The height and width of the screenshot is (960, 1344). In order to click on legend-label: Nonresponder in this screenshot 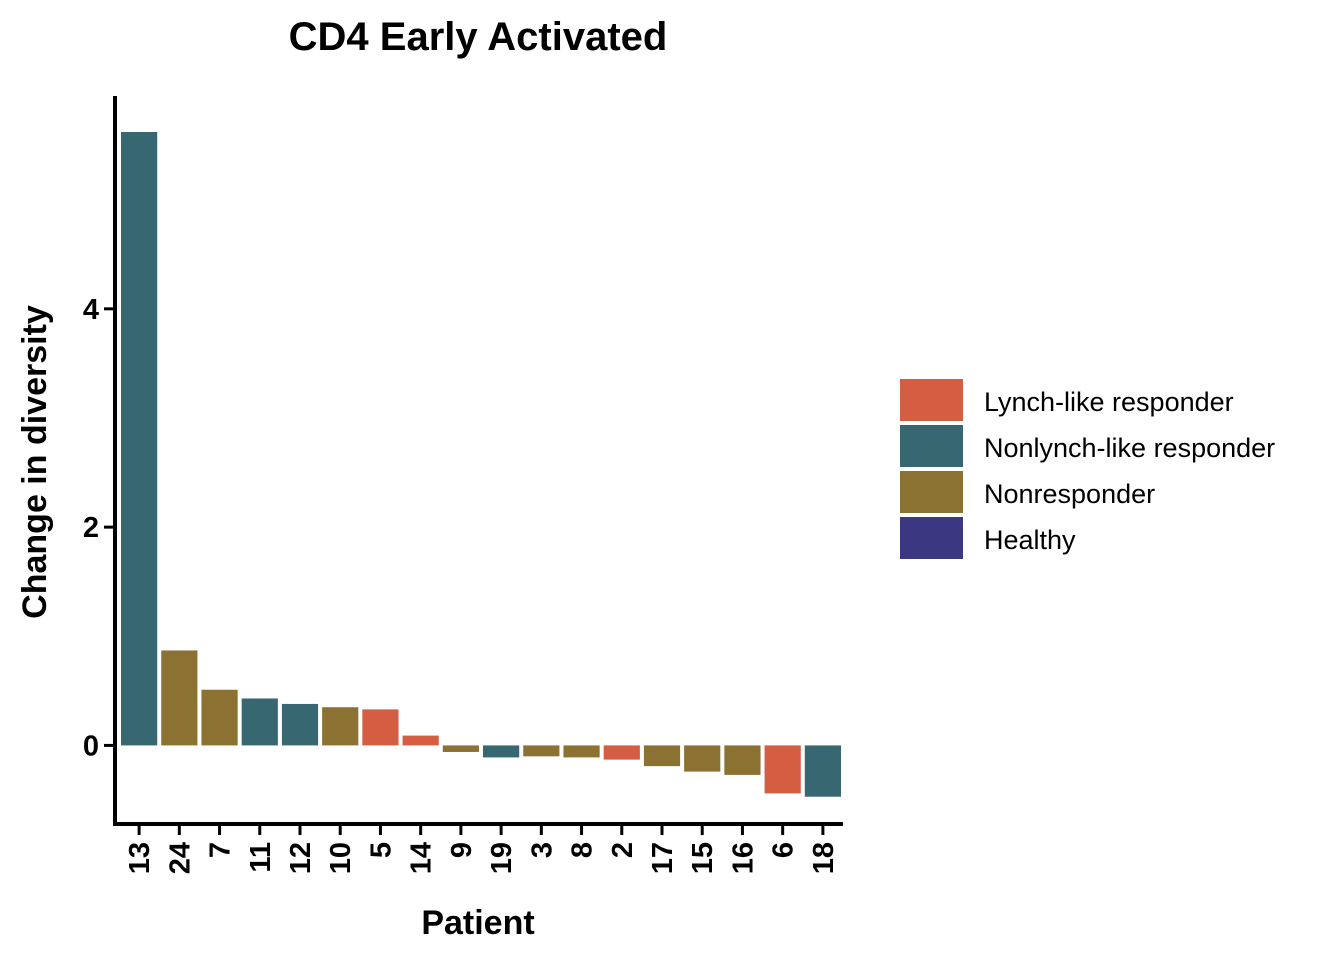, I will do `click(1069, 494)`.